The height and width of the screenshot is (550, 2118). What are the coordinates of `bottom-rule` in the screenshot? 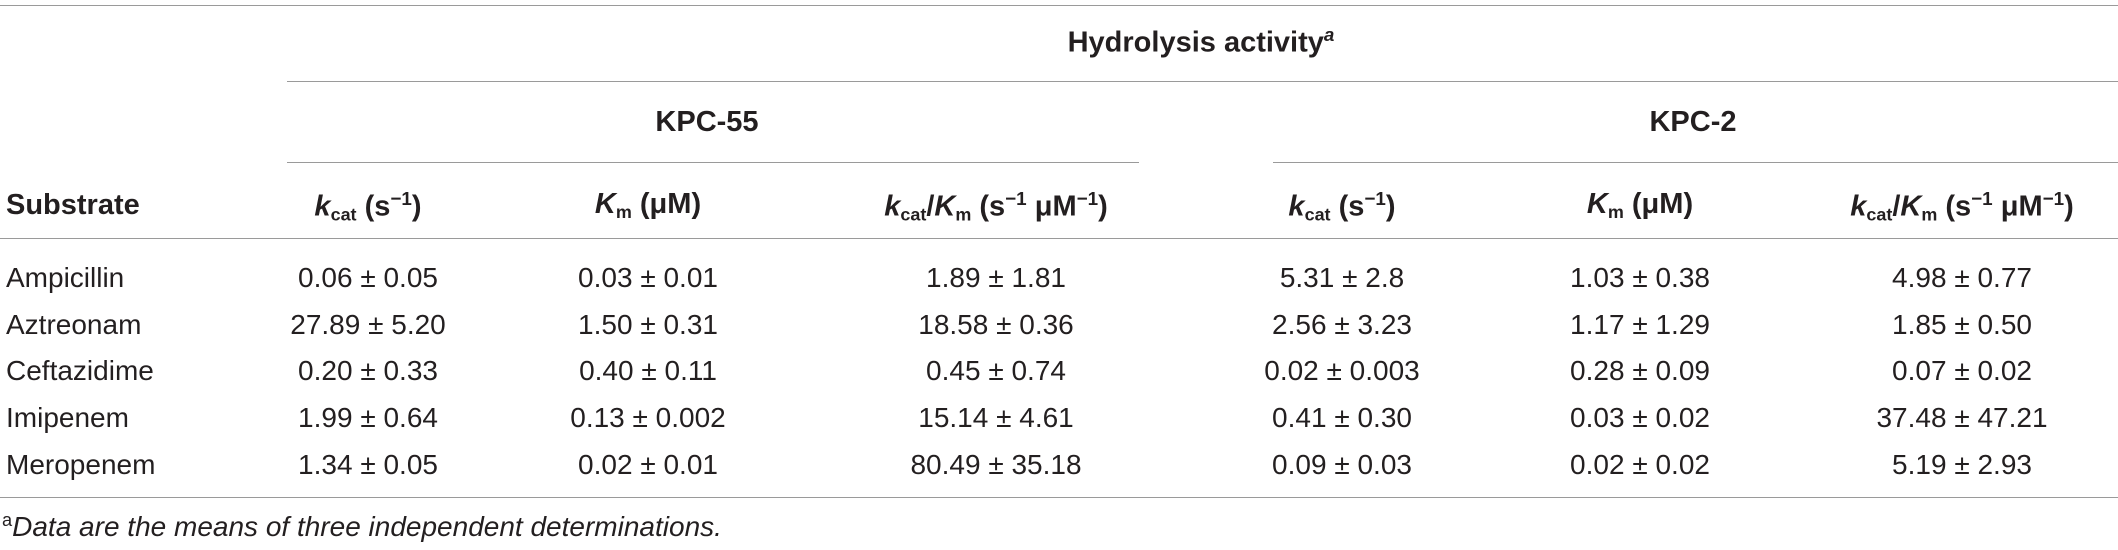 It's located at (1059, 497).